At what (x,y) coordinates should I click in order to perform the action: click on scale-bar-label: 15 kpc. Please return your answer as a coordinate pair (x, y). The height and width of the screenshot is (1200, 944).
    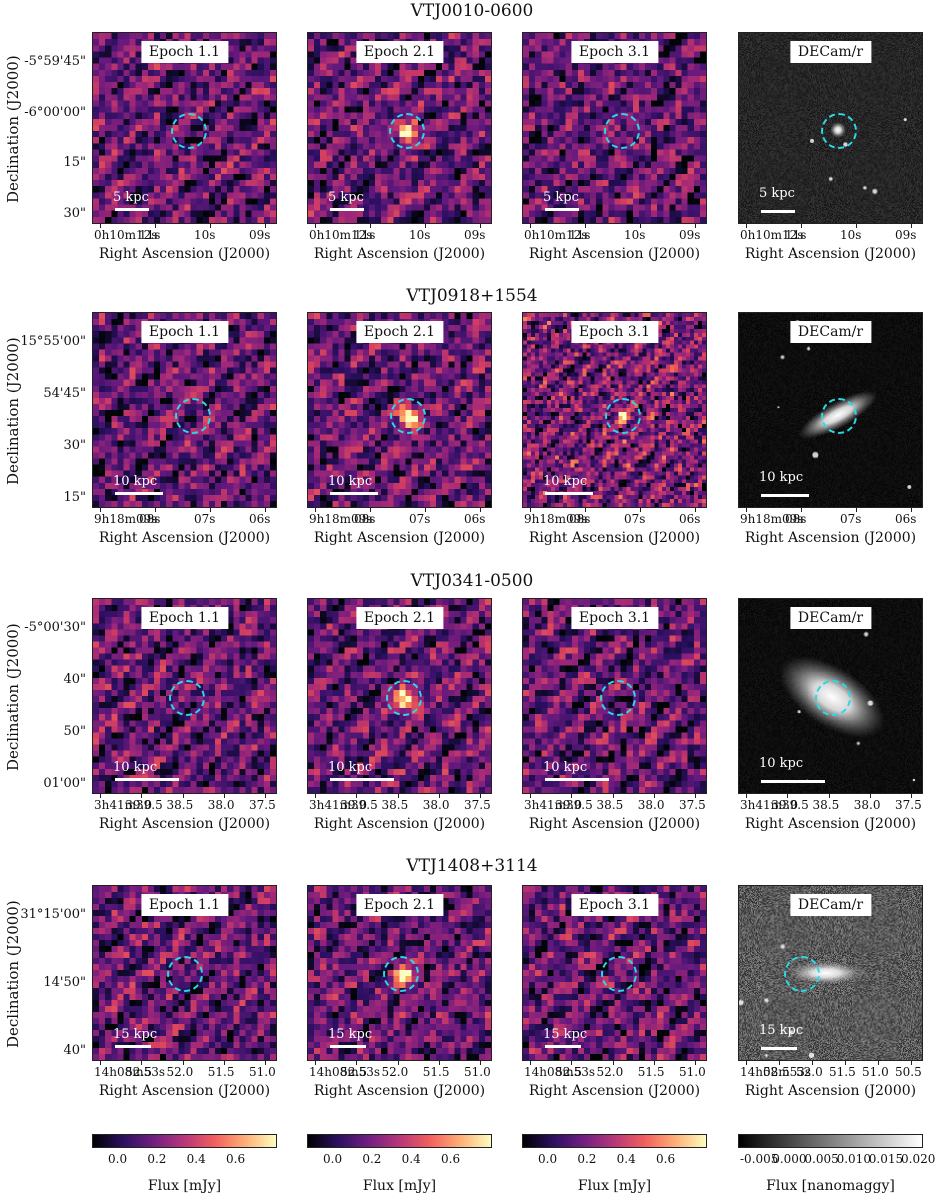
    Looking at the image, I should click on (781, 1030).